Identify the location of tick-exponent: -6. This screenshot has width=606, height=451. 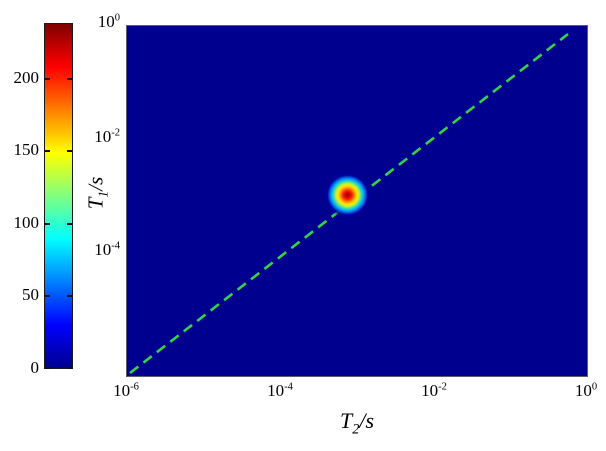
(134, 387).